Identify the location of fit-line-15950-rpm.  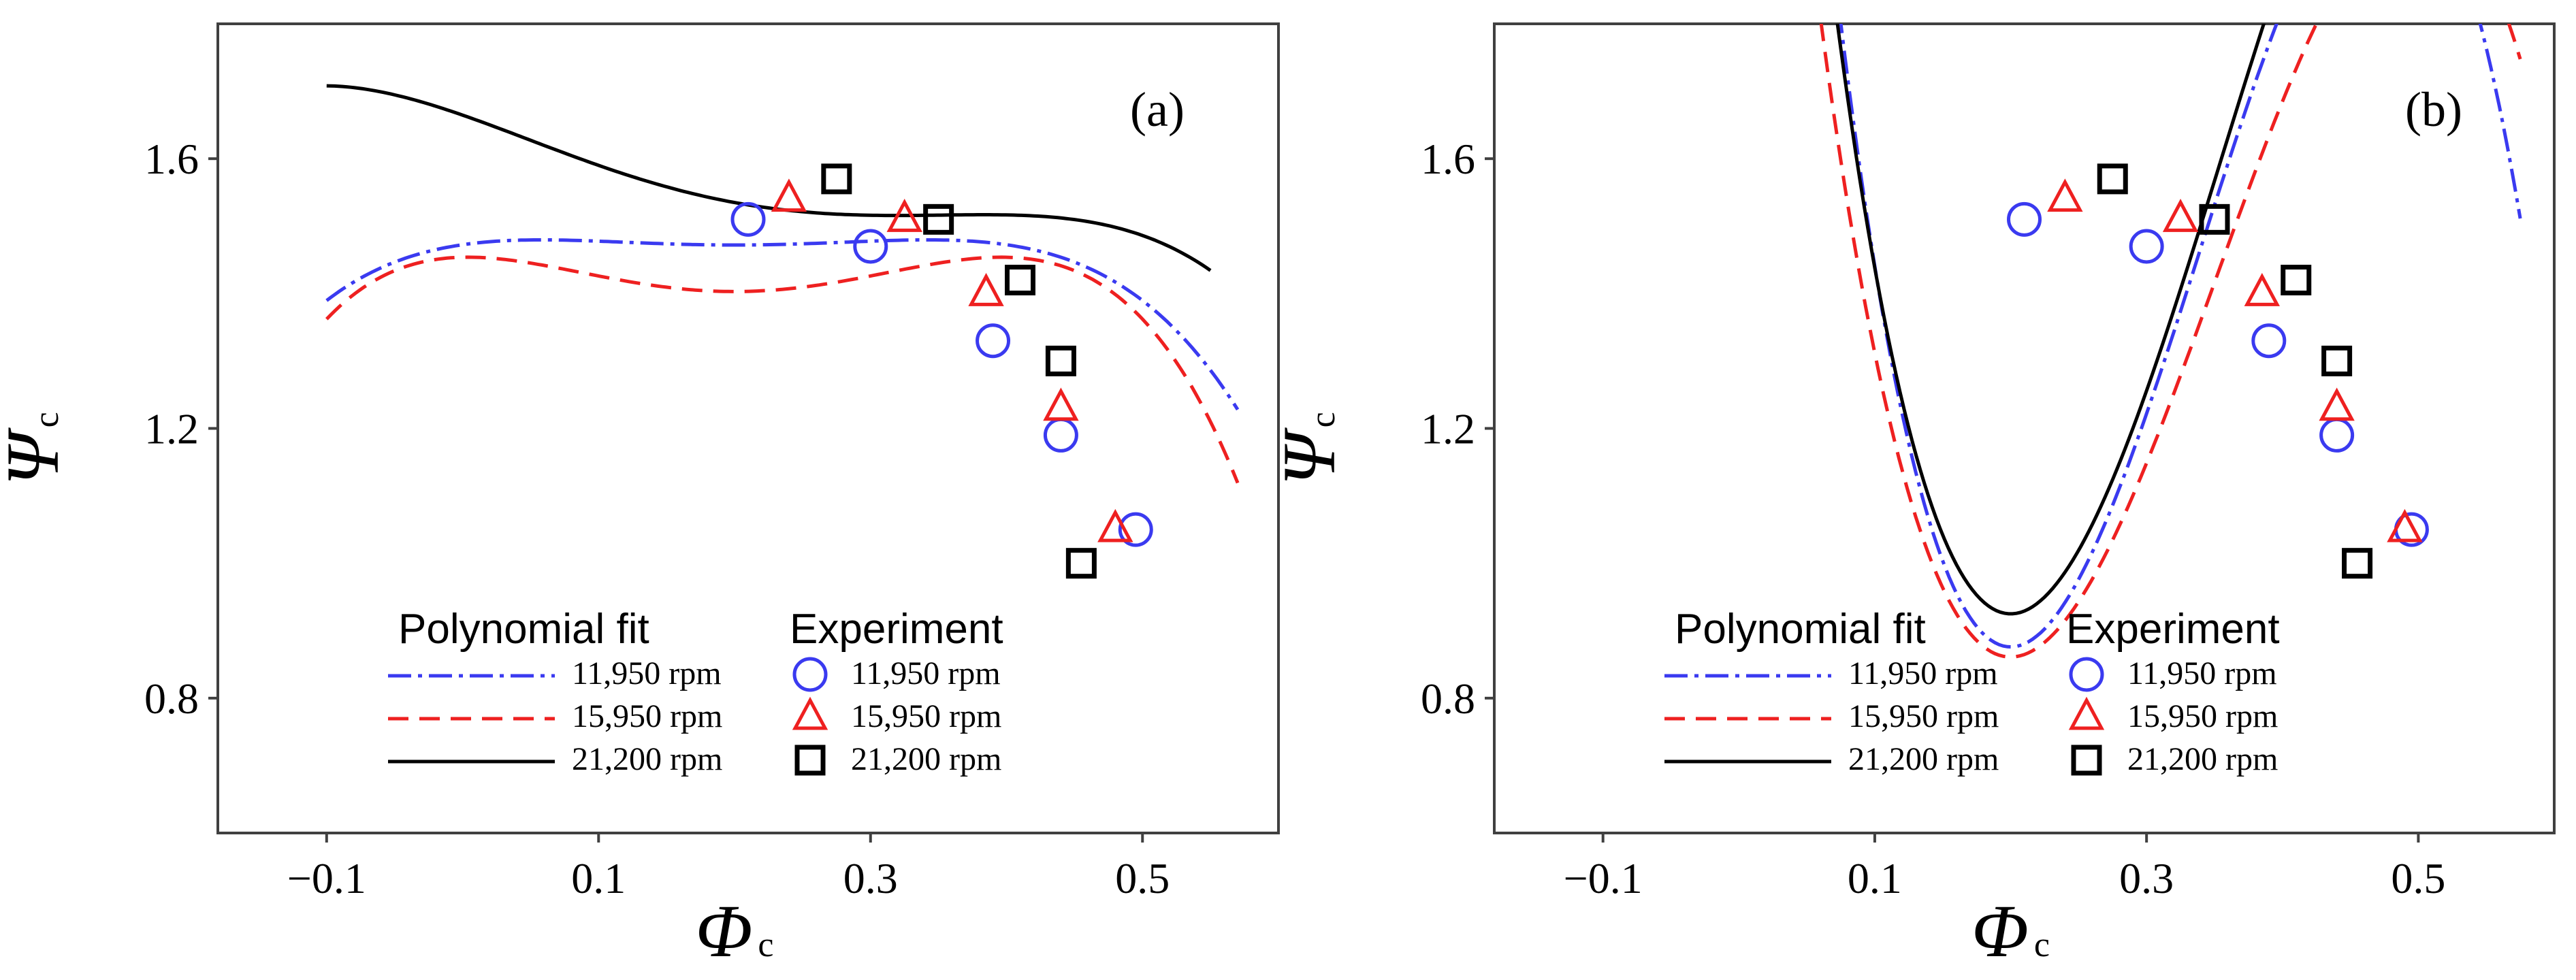
(783, 369).